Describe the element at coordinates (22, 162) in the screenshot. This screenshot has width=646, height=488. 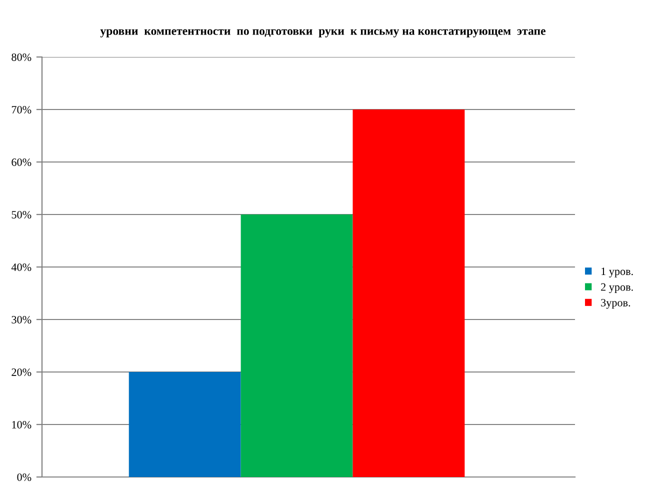
I see `y-tick-label: 60%` at that location.